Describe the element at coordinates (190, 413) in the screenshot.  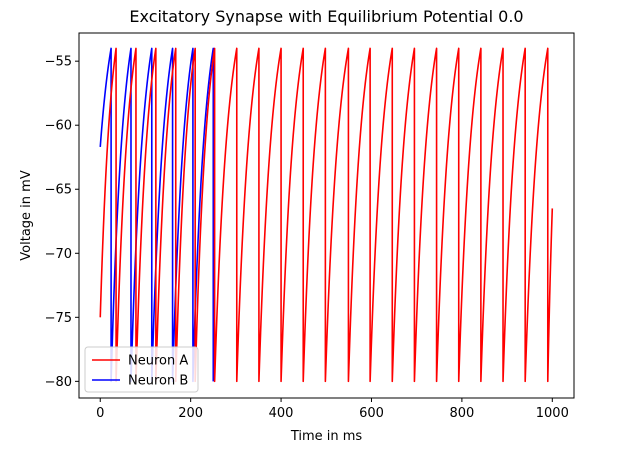
I see `x-tick-label: 200` at that location.